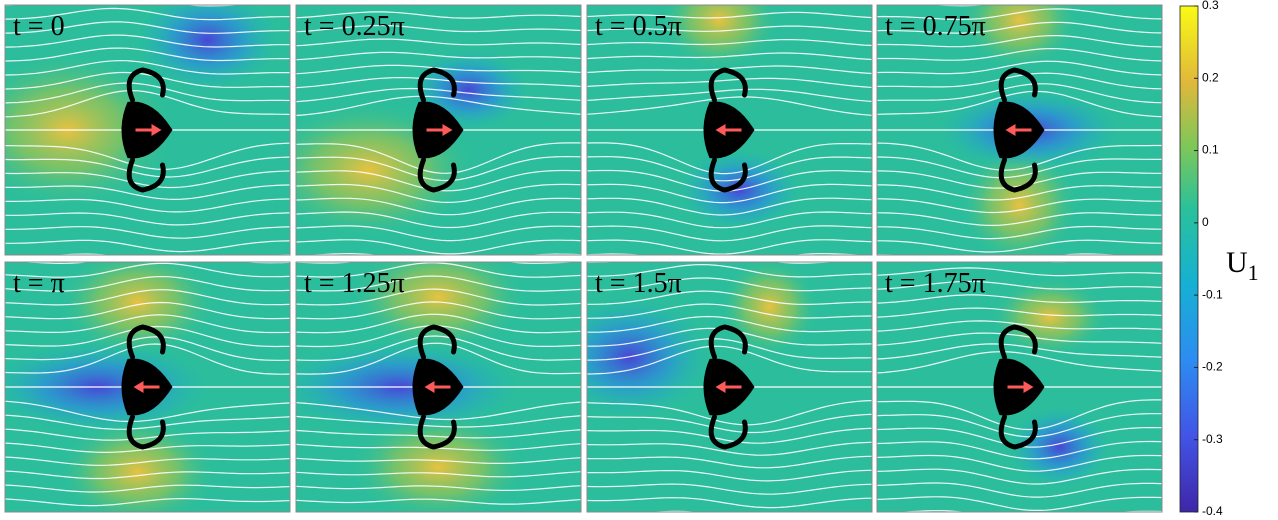 The image size is (1278, 520). What do you see at coordinates (1253, 272) in the screenshot?
I see `colorbar-label-sub: 1` at bounding box center [1253, 272].